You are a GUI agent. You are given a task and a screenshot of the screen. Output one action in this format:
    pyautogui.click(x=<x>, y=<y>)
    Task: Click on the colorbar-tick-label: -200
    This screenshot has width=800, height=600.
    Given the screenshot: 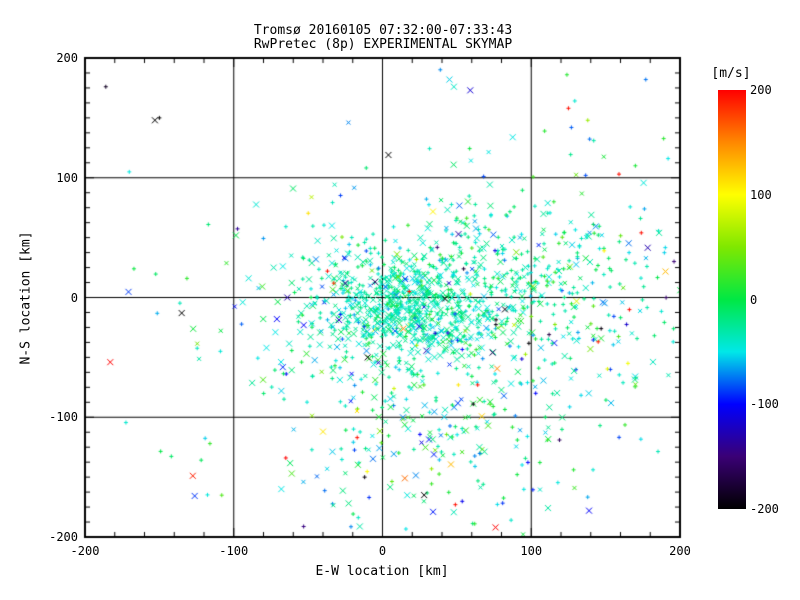 What is the action you would take?
    pyautogui.click(x=764, y=509)
    